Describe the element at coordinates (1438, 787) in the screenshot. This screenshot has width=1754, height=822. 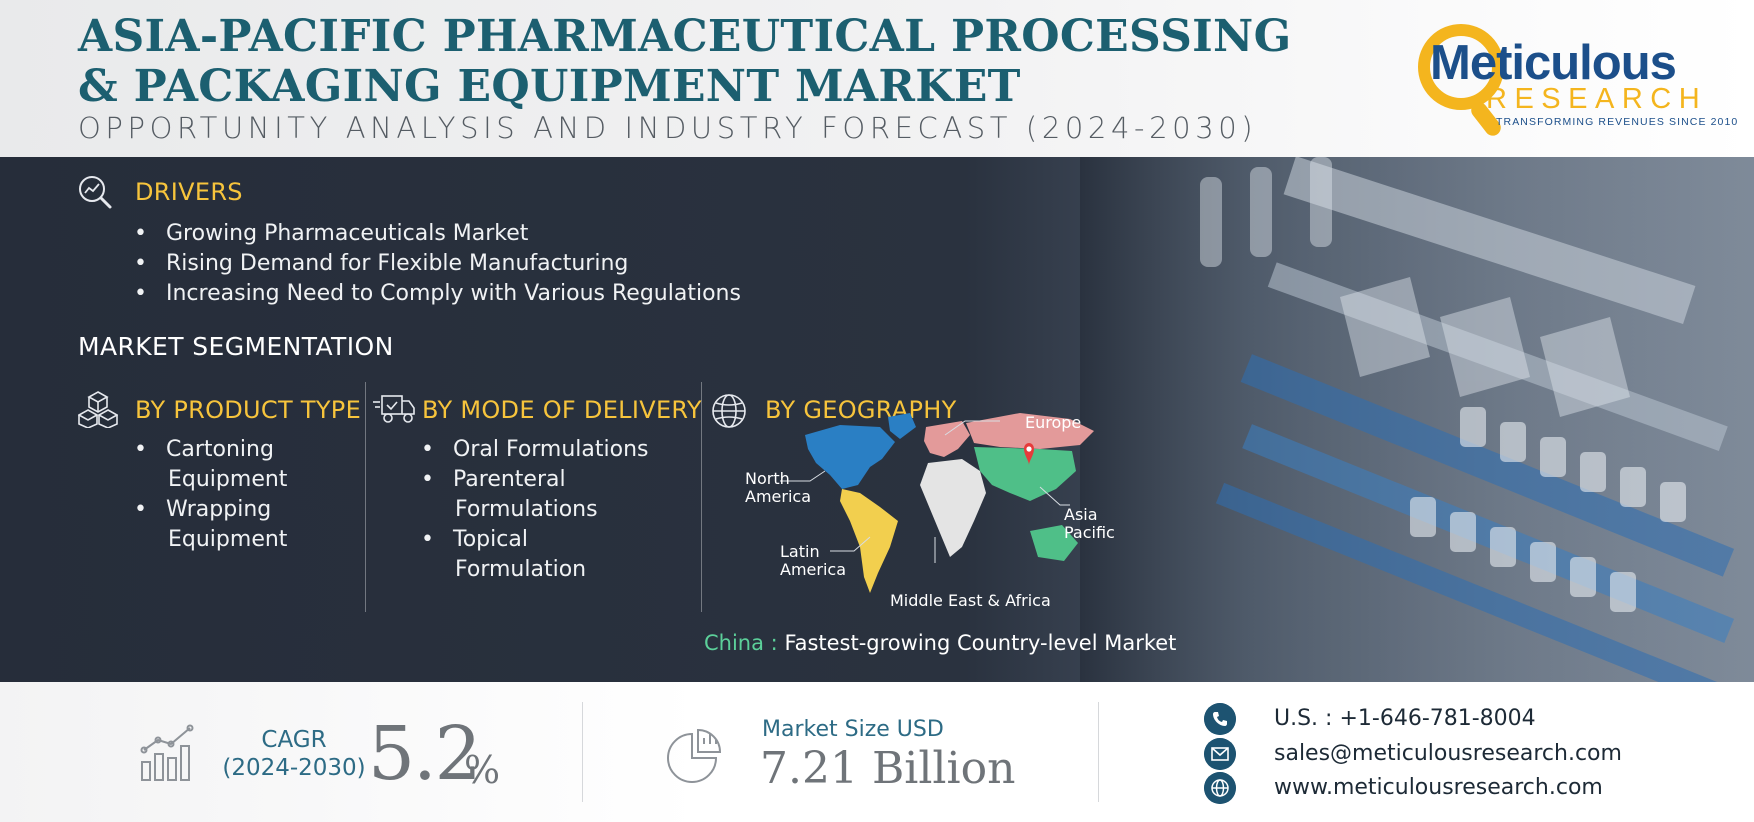
I see `web-text: www.meticulousresearch.com` at that location.